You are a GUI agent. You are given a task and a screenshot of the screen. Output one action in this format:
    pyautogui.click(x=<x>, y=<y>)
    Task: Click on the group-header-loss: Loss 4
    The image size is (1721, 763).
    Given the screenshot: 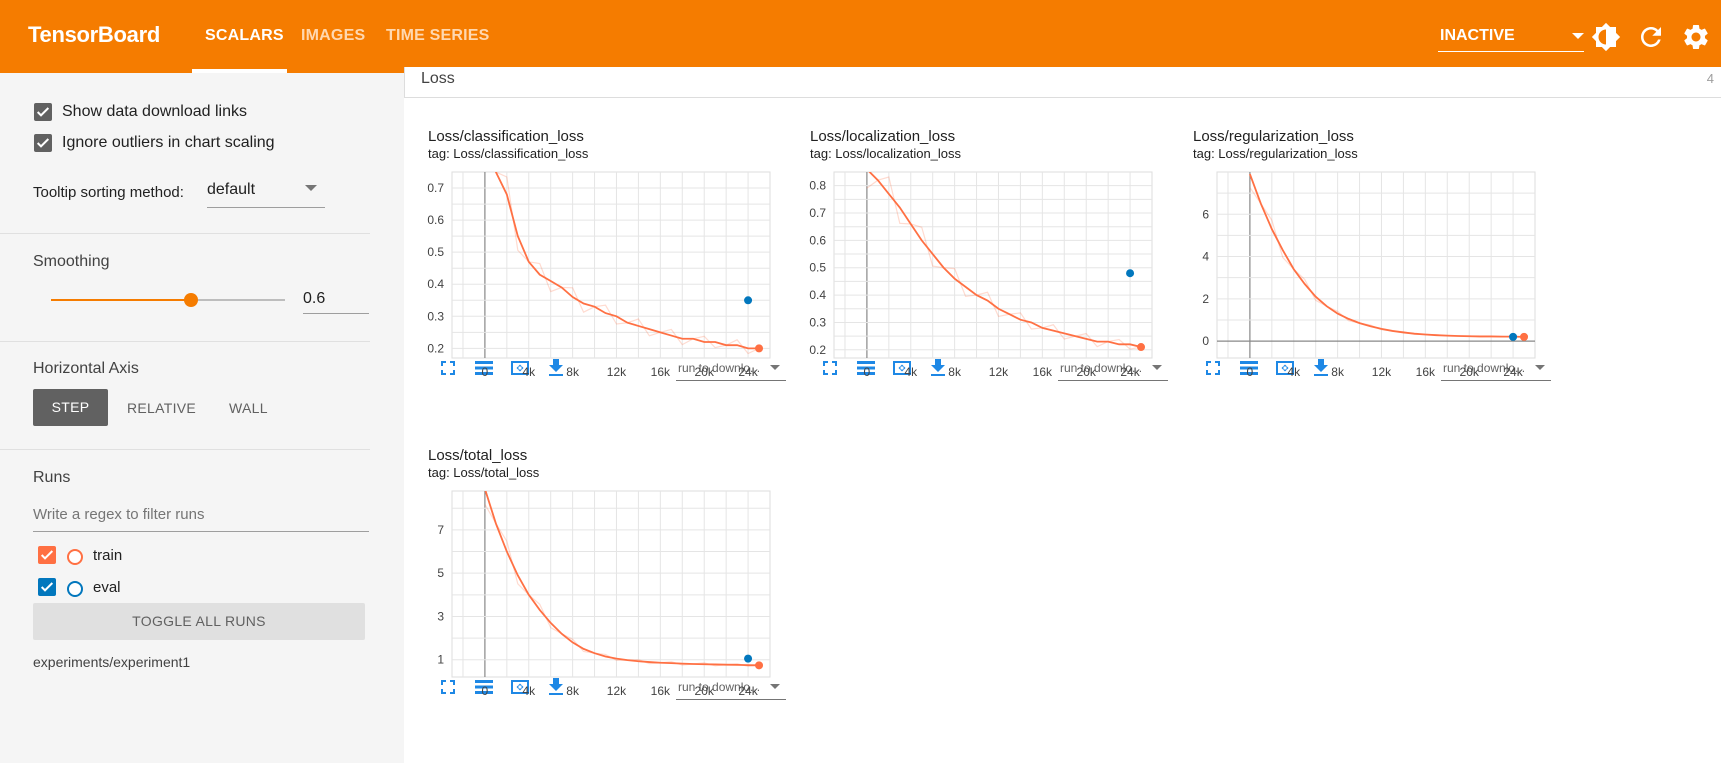 What is the action you would take?
    pyautogui.click(x=1062, y=82)
    